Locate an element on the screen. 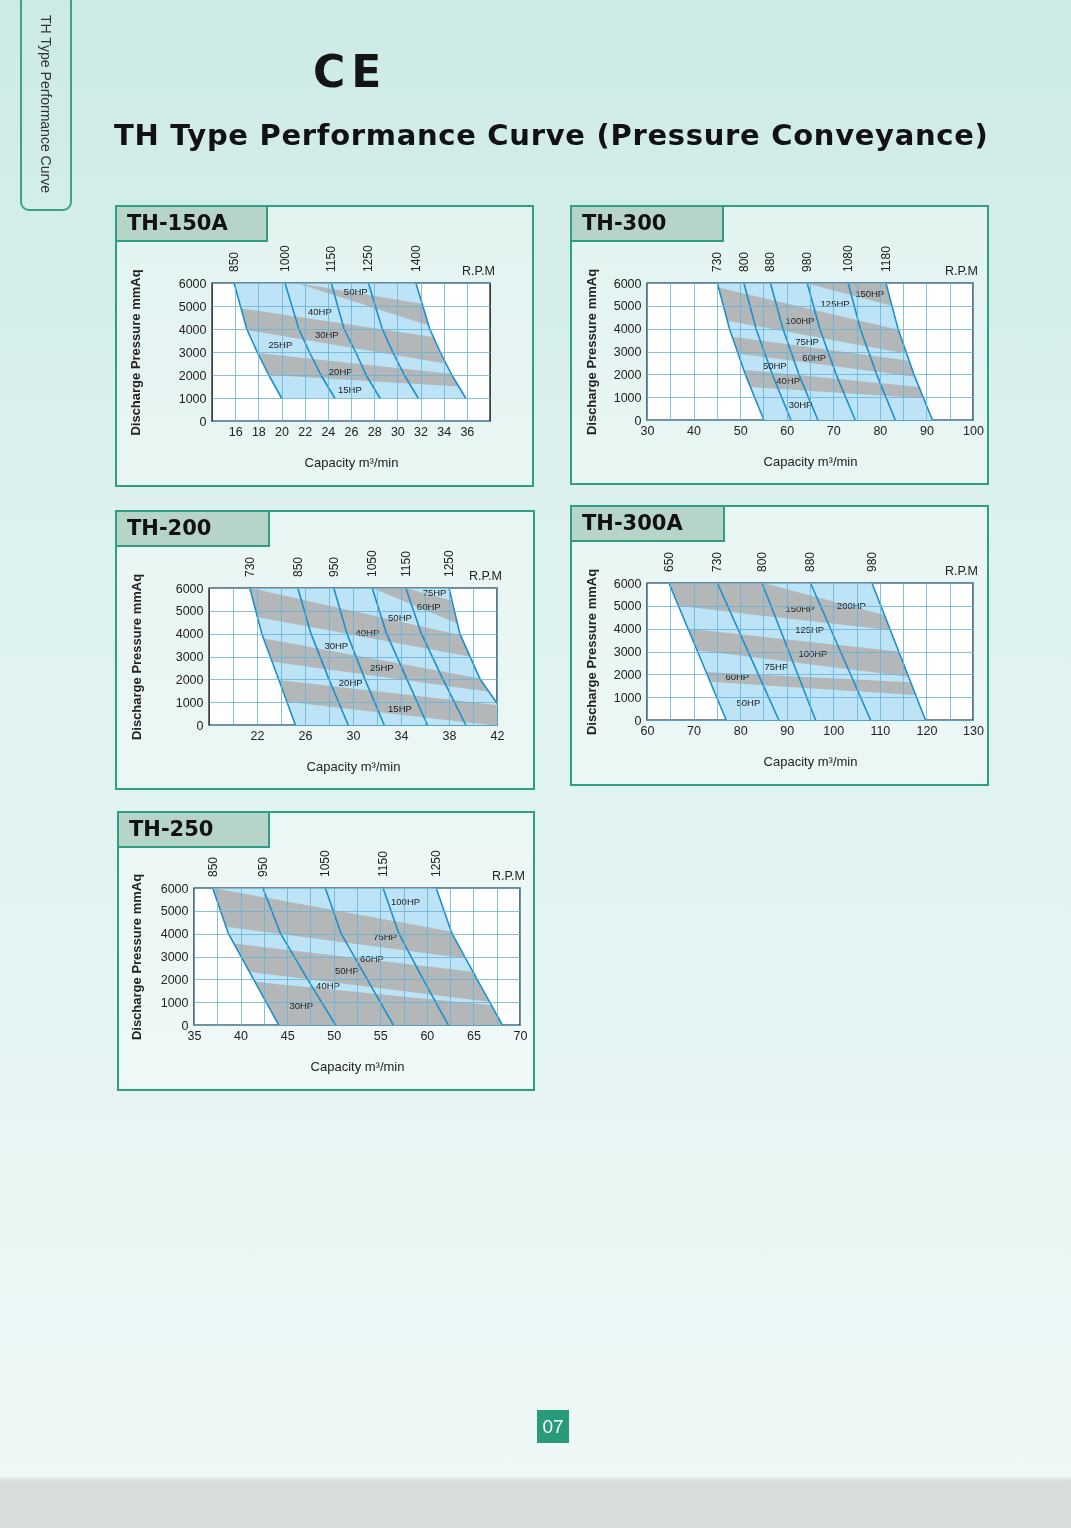 The height and width of the screenshot is (1528, 1071). x-tick-label: 65 is located at coordinates (473, 1035).